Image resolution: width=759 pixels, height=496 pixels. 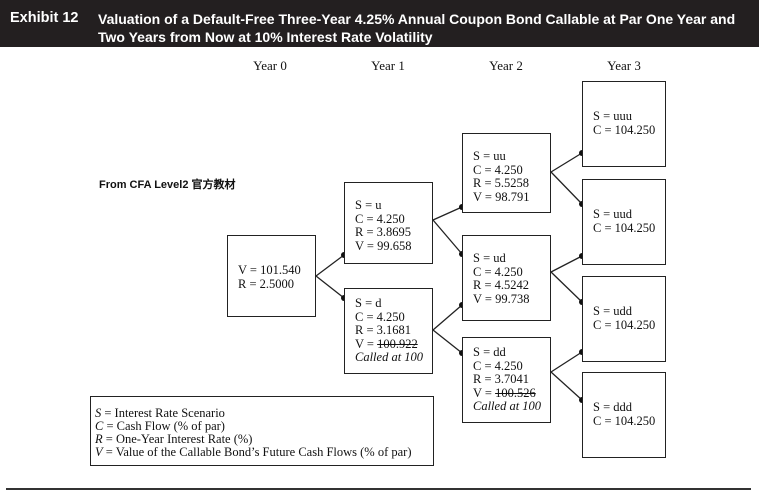 What do you see at coordinates (44, 18) in the screenshot?
I see `exhibit-label: Exhibit 12` at bounding box center [44, 18].